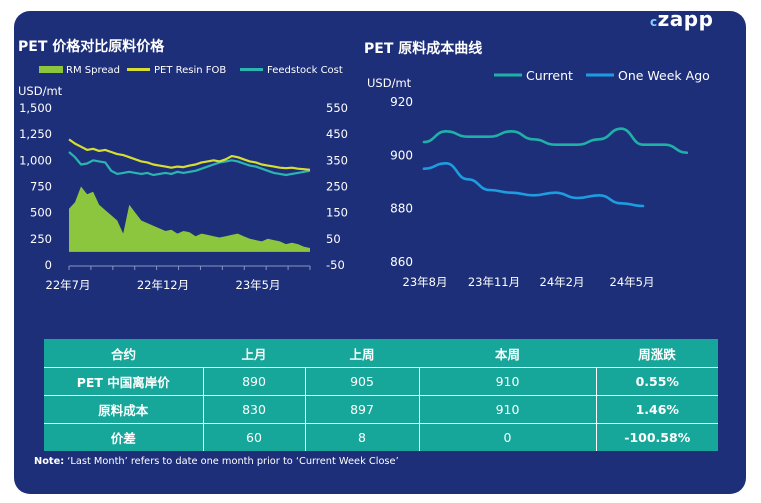  What do you see at coordinates (68, 285) in the screenshot?
I see `x-tick-label: 22年7月` at bounding box center [68, 285].